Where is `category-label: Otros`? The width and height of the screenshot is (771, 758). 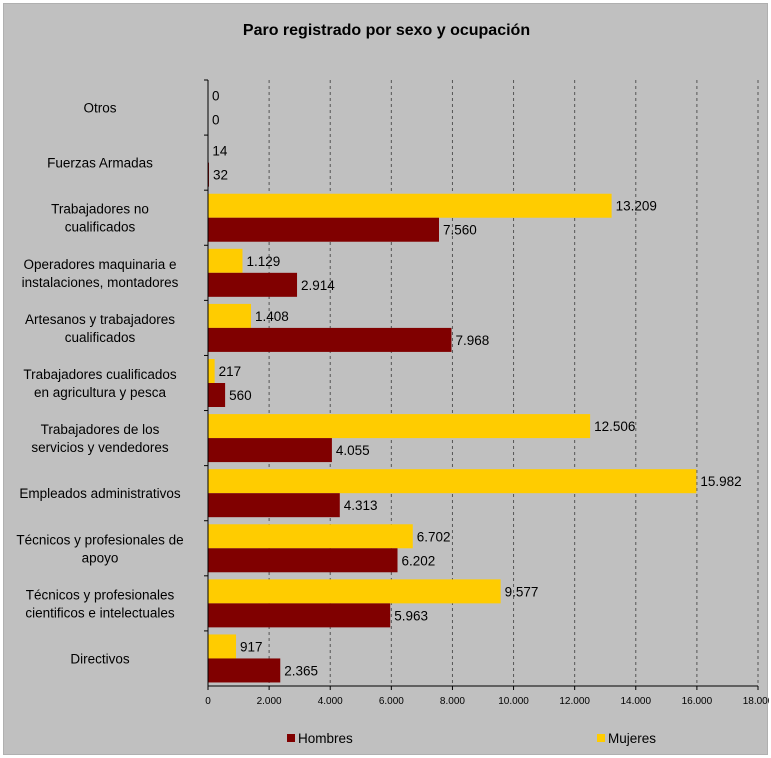 category-label: Otros is located at coordinates (99, 108).